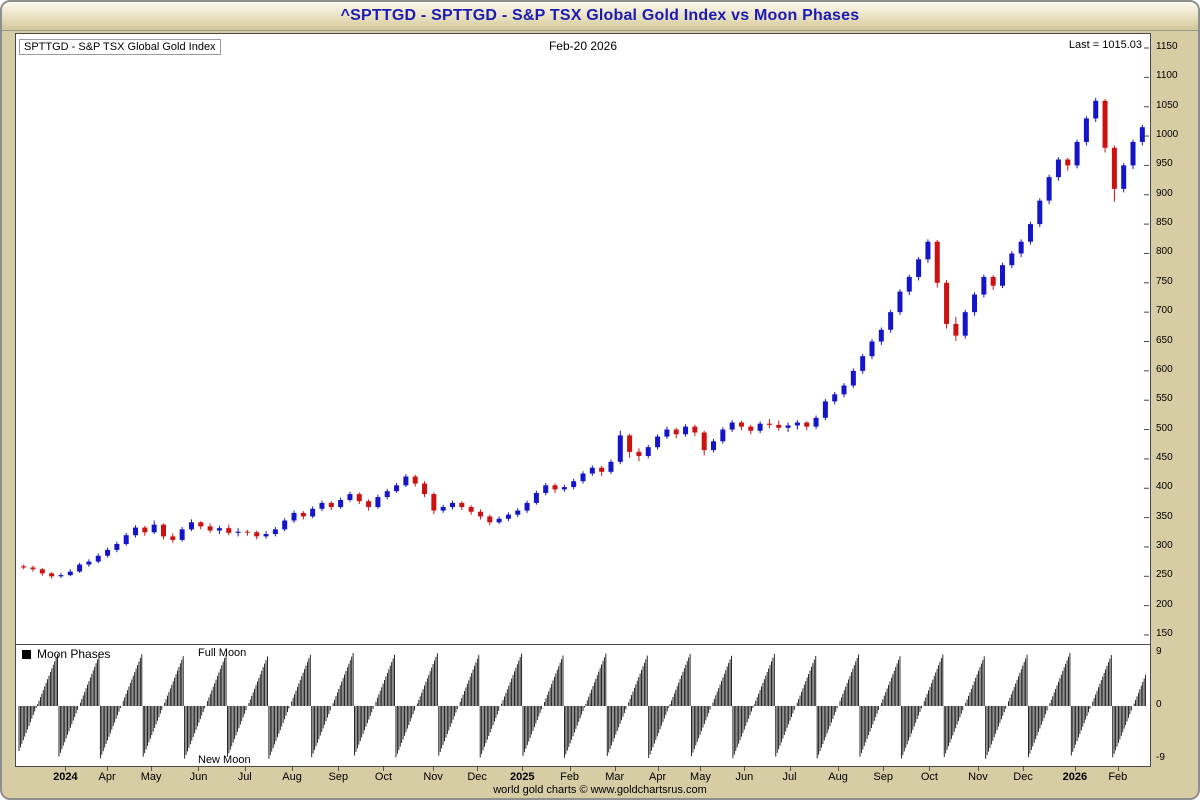 The height and width of the screenshot is (800, 1200). Describe the element at coordinates (1164, 252) in the screenshot. I see `price-axis-tick-label: 800` at that location.